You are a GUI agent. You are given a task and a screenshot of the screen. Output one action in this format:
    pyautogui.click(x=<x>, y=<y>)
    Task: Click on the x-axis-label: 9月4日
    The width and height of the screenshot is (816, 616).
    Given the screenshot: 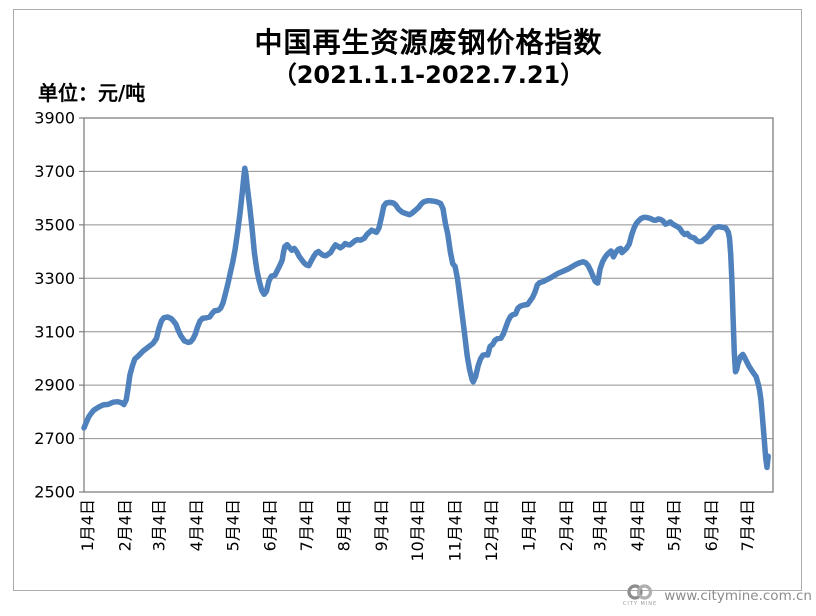 What is the action you would take?
    pyautogui.click(x=381, y=525)
    